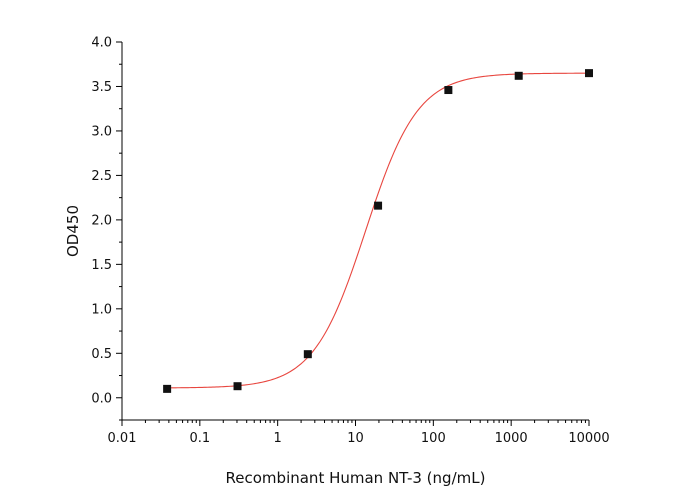  What do you see at coordinates (511, 438) in the screenshot?
I see `x-tick-label: 1000` at bounding box center [511, 438].